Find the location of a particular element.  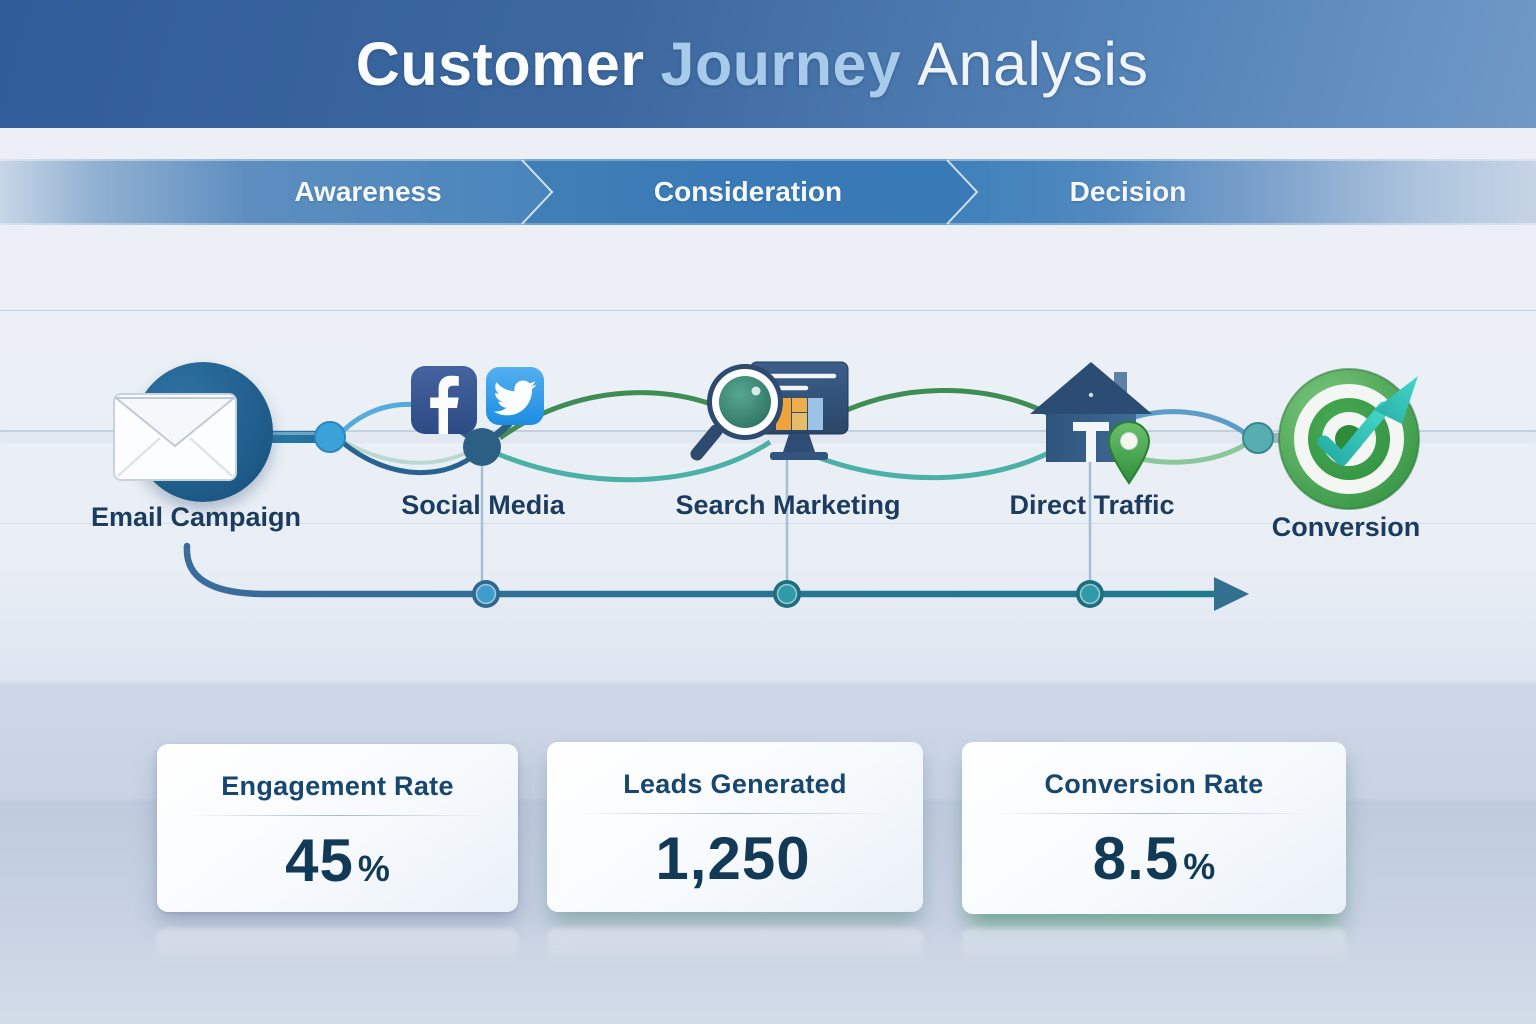

title-word-journey: Journey is located at coordinates (781, 64).